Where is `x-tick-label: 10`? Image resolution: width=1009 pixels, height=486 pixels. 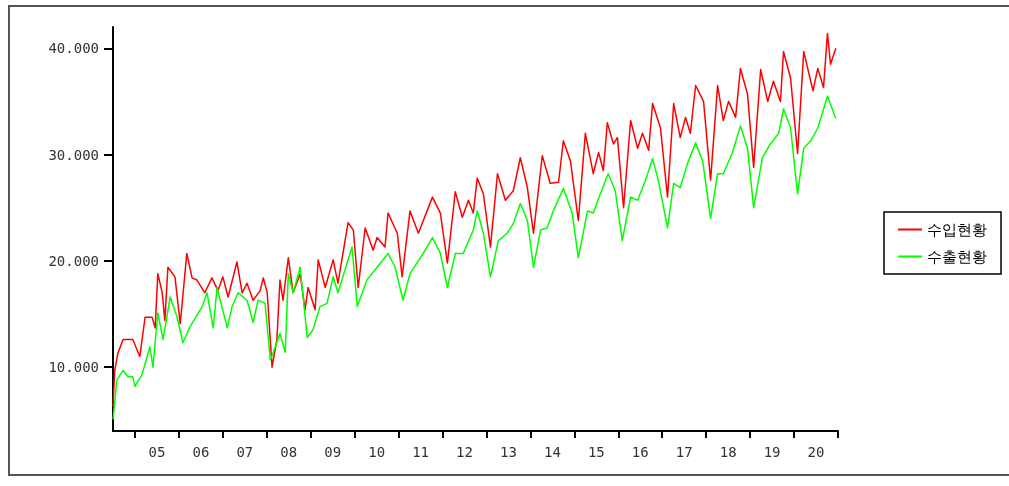 x-tick-label: 10 is located at coordinates (377, 452).